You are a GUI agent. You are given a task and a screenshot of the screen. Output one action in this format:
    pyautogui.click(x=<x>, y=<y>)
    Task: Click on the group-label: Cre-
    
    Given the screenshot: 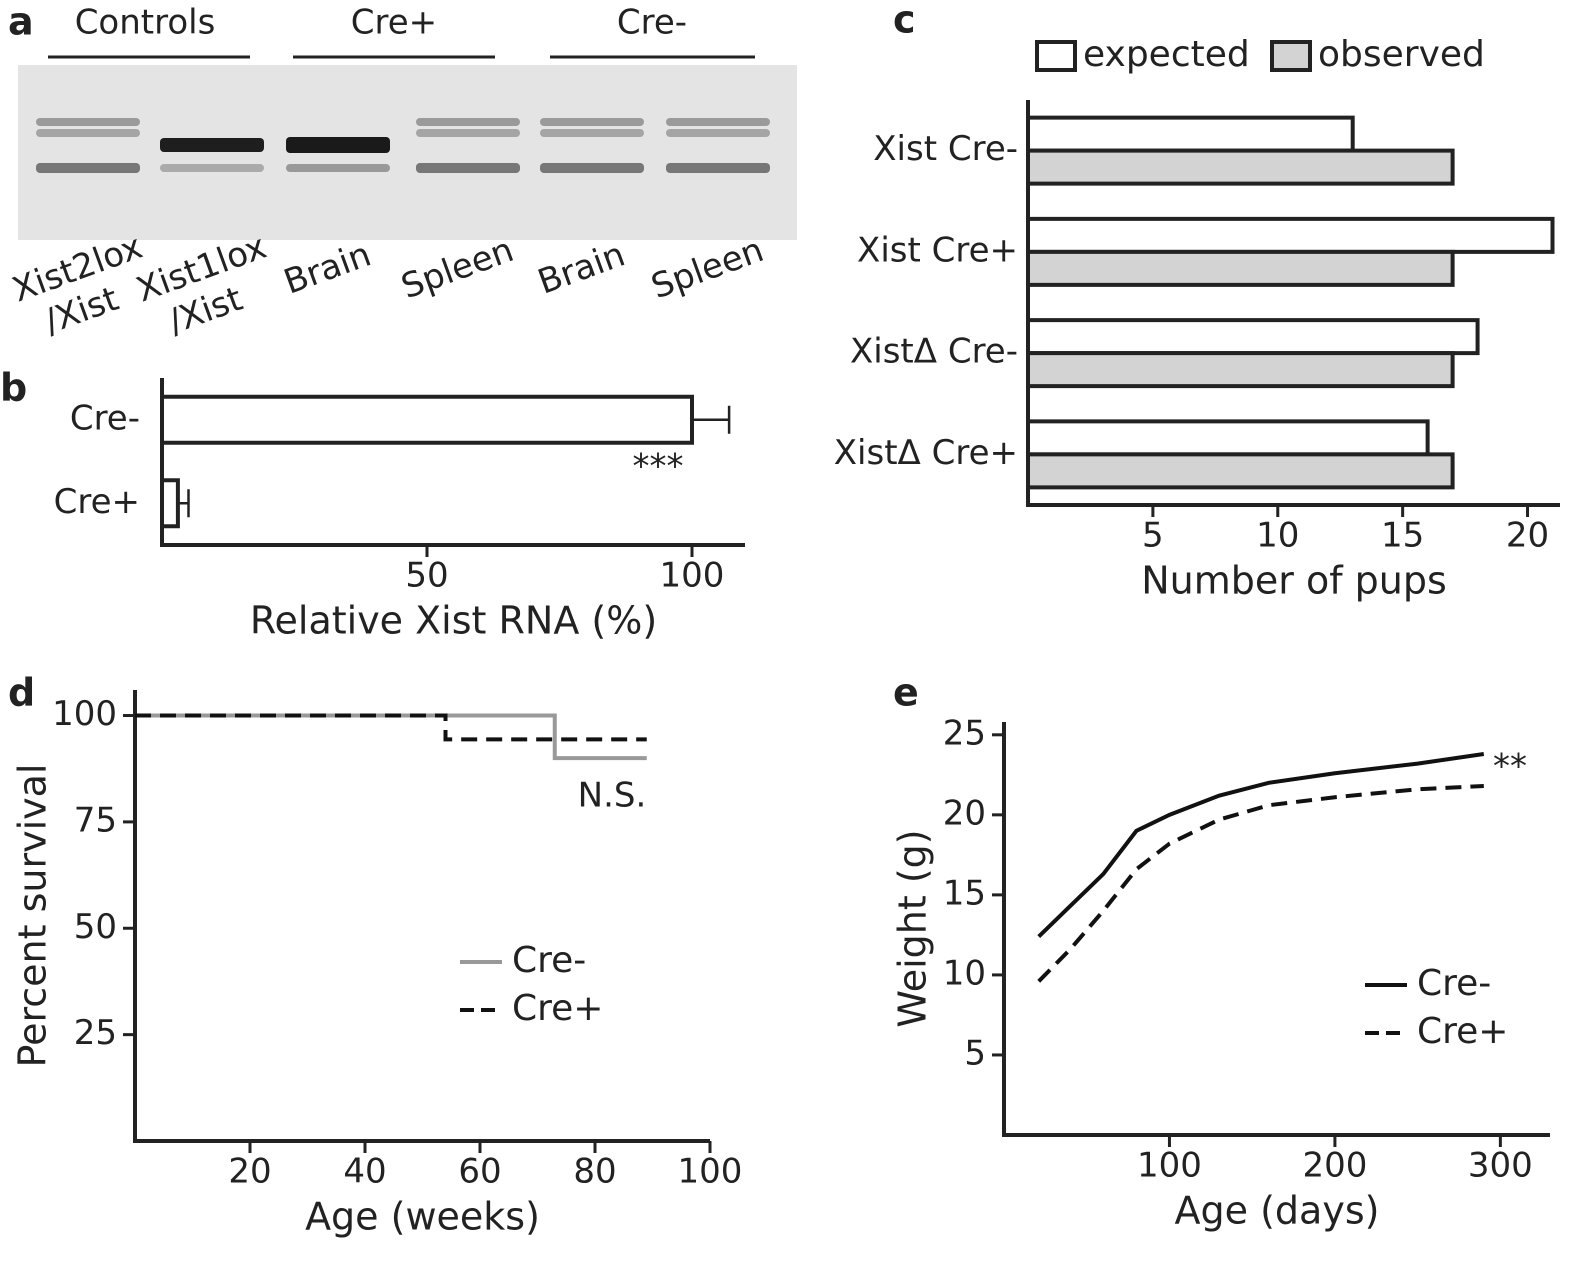 What is the action you would take?
    pyautogui.click(x=652, y=23)
    